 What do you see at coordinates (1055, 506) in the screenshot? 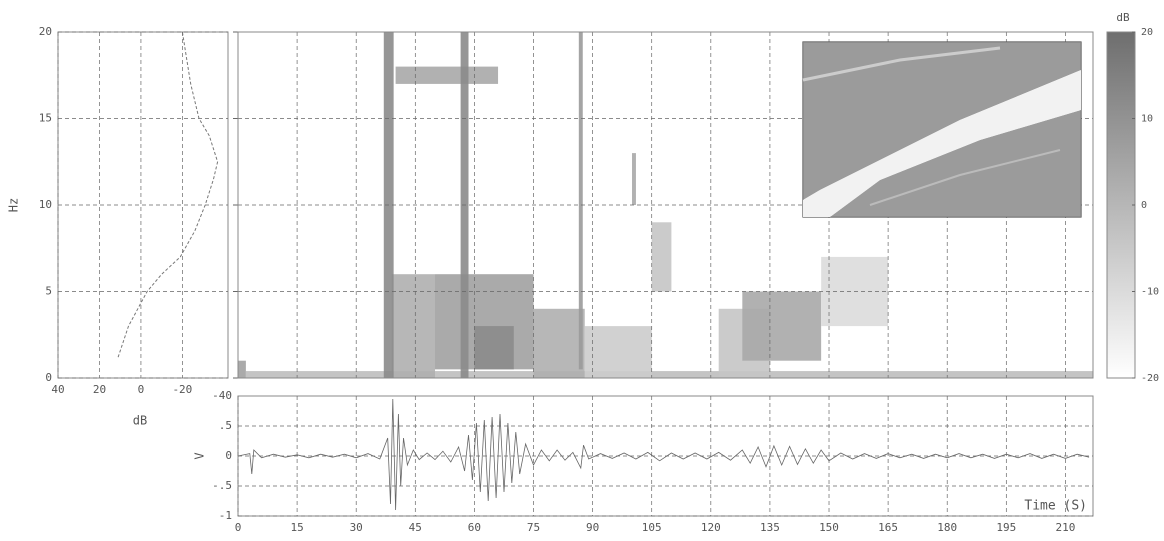
I see `x-axis-label: Time (S)` at bounding box center [1055, 506].